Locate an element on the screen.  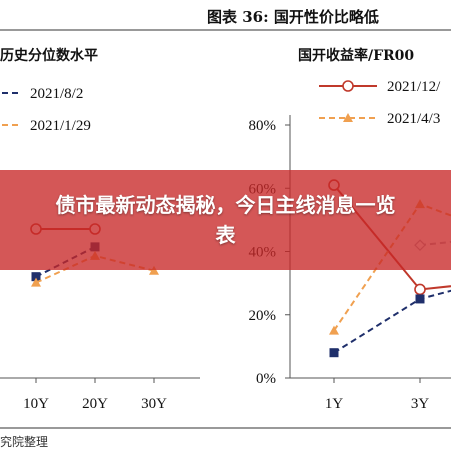
x-tick-label: 3Y is located at coordinates (420, 404).